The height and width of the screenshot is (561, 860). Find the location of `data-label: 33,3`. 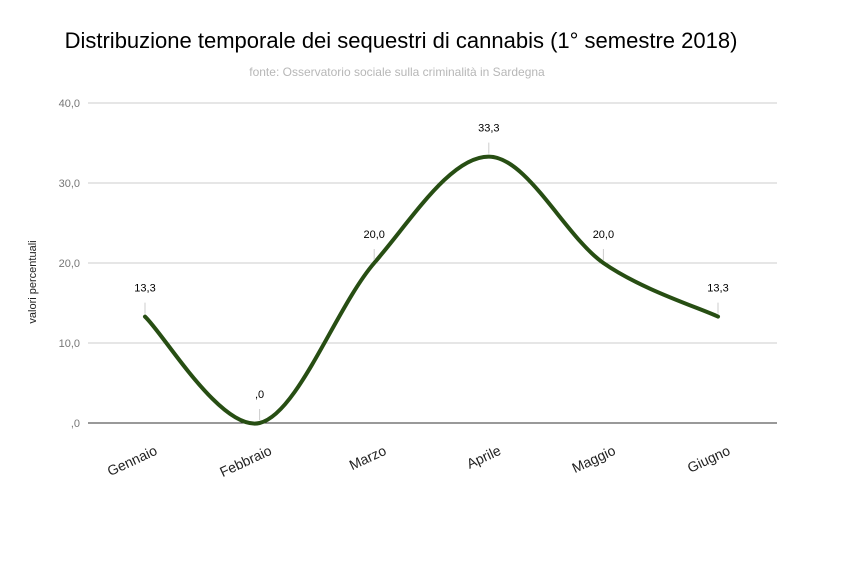

data-label: 33,3 is located at coordinates (488, 129).